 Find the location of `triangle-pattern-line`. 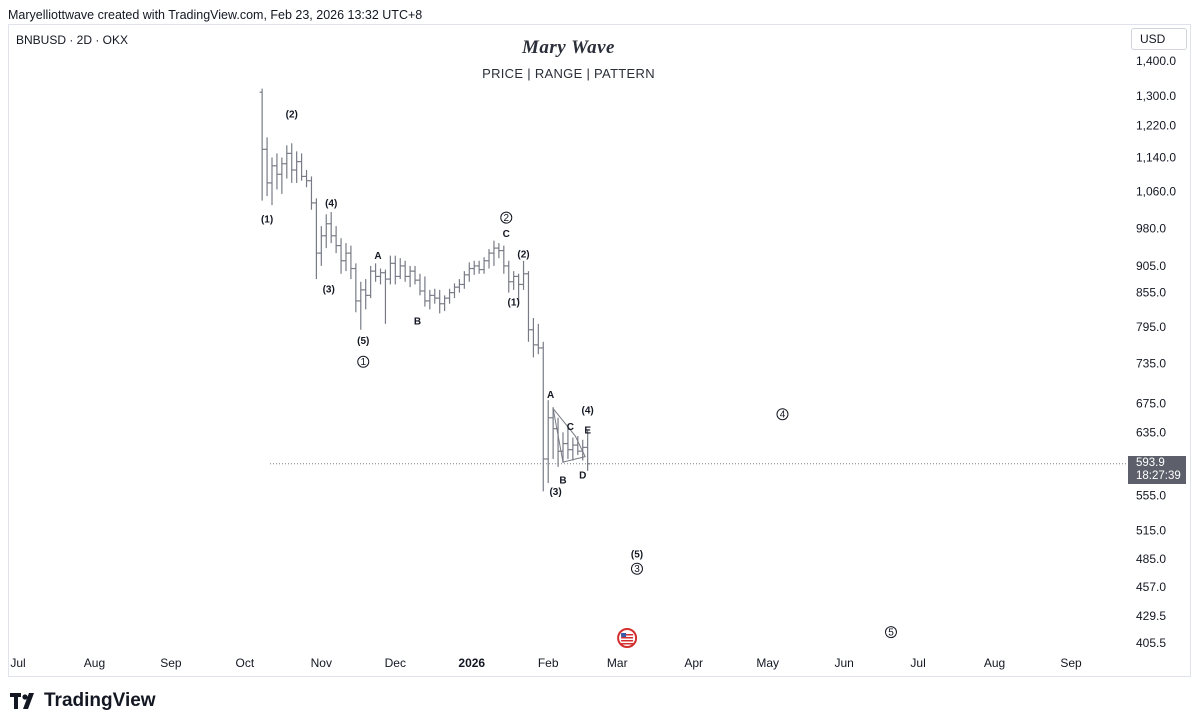

triangle-pattern-line is located at coordinates (569, 435).